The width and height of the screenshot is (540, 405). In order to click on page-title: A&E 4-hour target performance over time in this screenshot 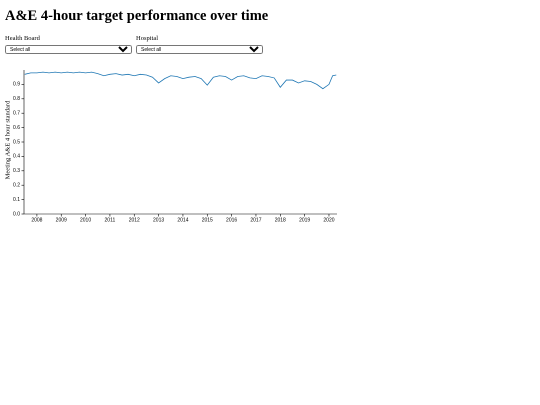, I will do `click(137, 16)`.